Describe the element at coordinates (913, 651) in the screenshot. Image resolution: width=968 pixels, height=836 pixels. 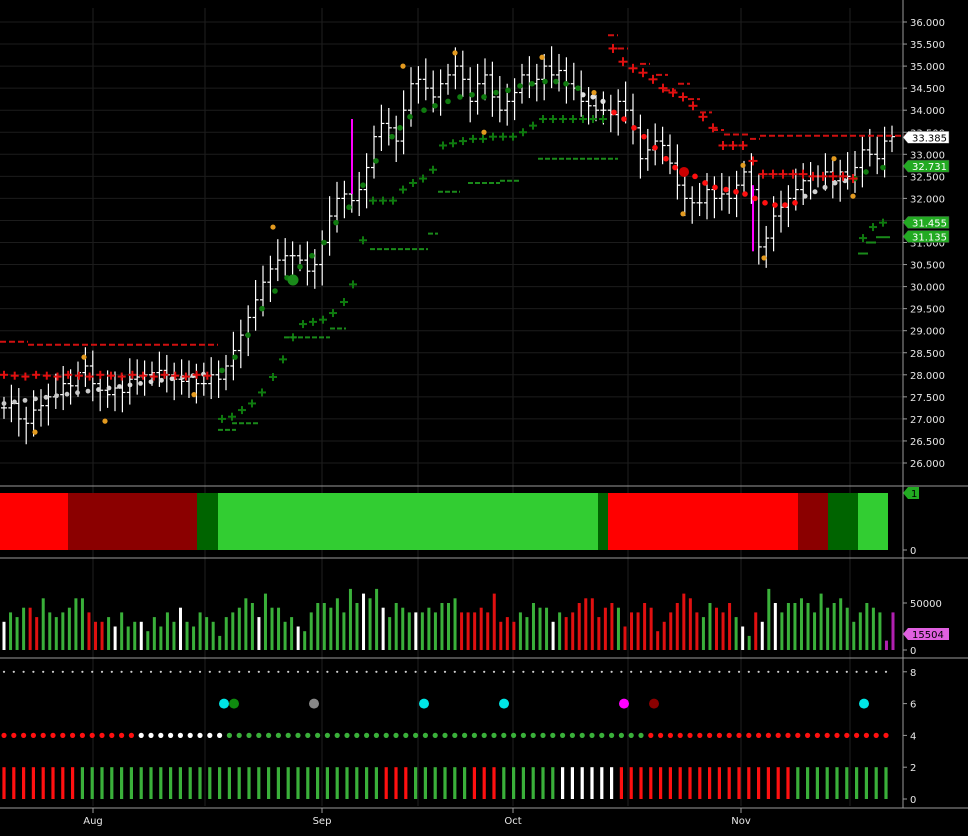
I see `vol-tick-label: 0` at that location.